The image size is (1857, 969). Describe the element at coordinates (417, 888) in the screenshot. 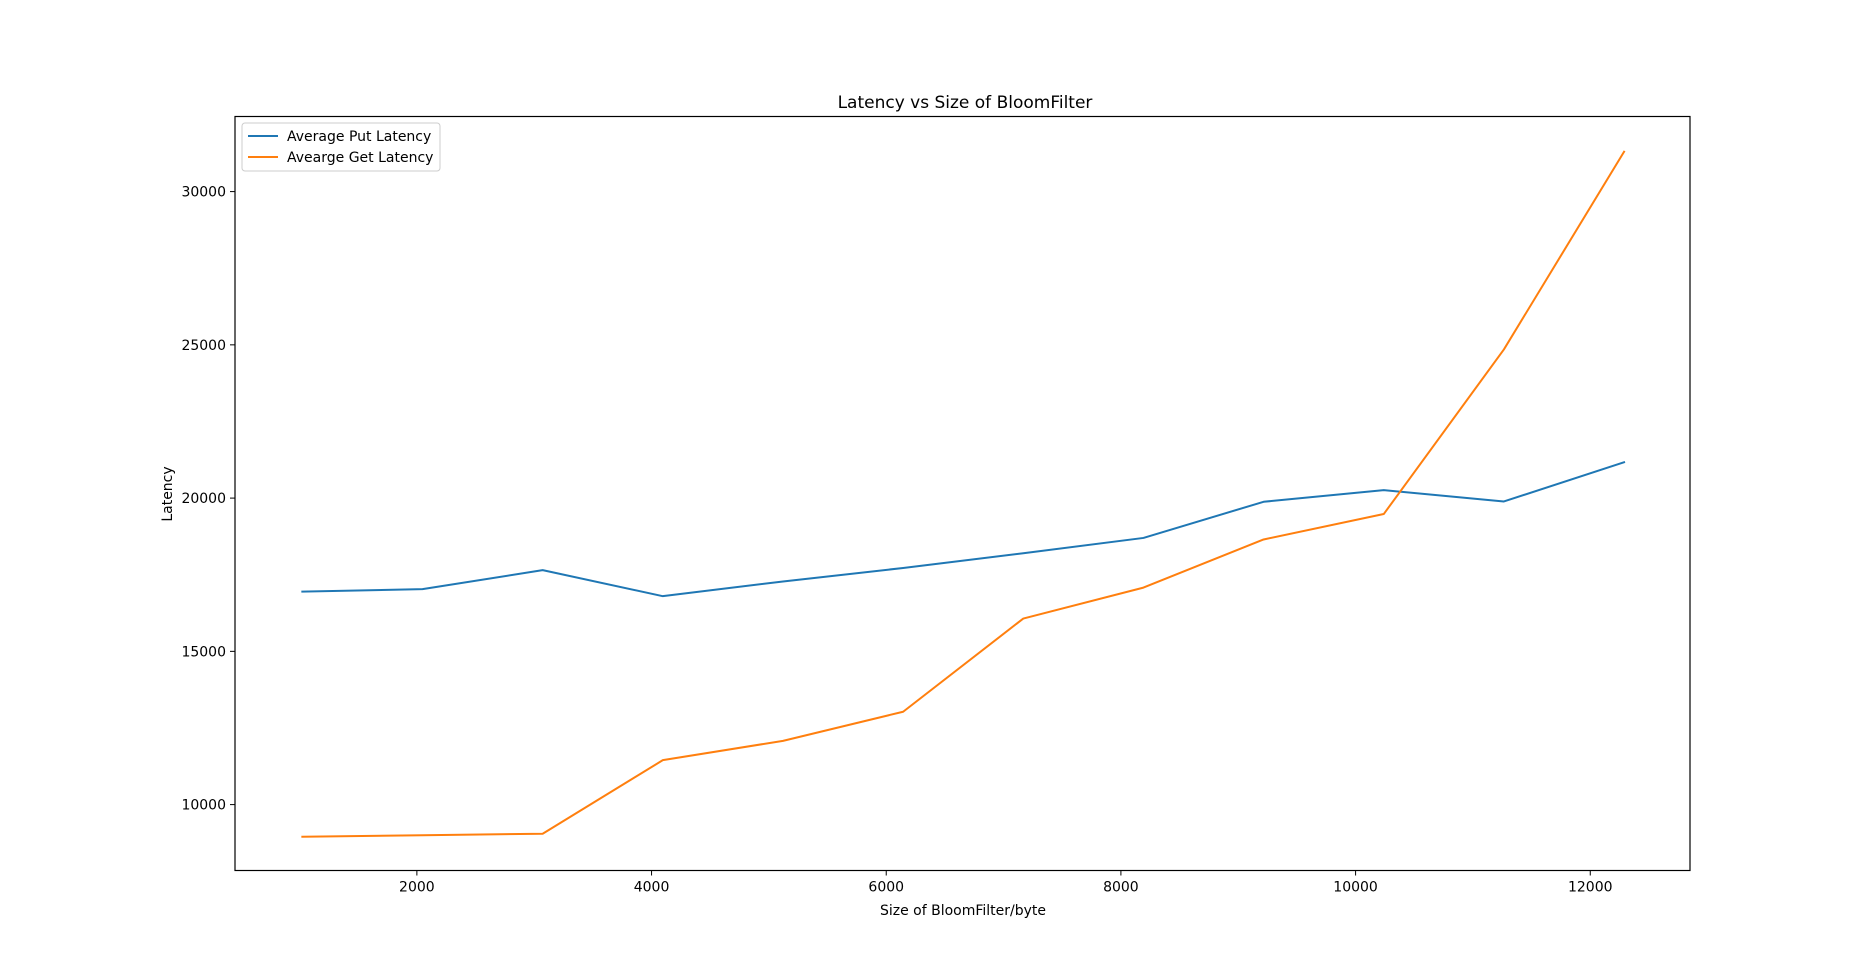

I see `x-tick-label: 2000` at that location.